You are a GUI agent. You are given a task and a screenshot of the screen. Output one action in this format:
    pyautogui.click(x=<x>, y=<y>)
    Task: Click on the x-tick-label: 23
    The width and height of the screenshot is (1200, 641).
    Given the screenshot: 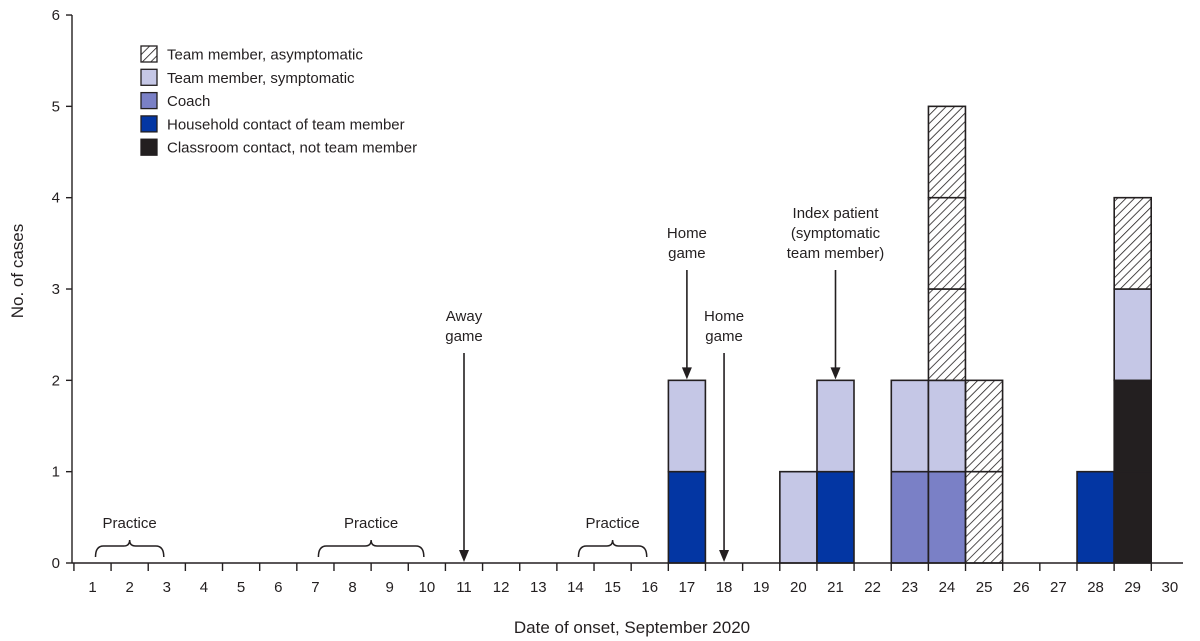 What is the action you would take?
    pyautogui.click(x=909, y=587)
    